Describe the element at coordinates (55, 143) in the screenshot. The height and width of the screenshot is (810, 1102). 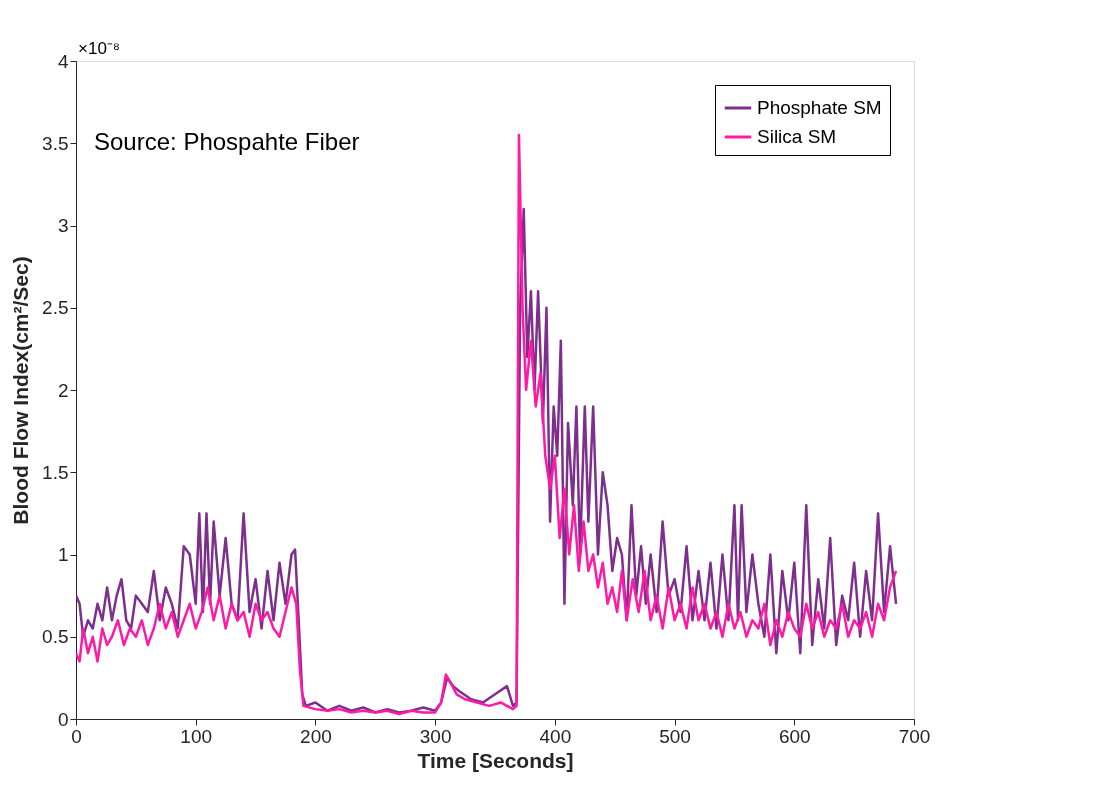
I see `y-tick-label: 3.5` at that location.